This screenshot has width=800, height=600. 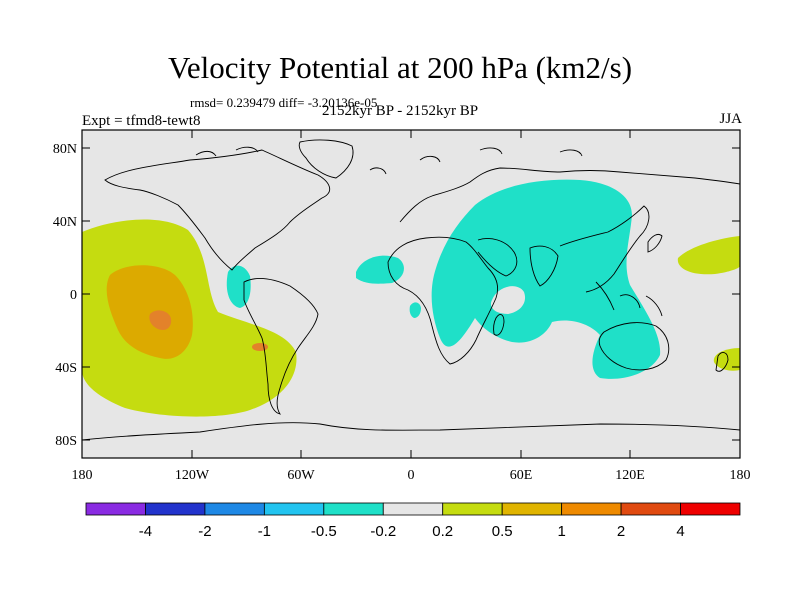 What do you see at coordinates (66, 441) in the screenshot?
I see `y-tick-label: 80S` at bounding box center [66, 441].